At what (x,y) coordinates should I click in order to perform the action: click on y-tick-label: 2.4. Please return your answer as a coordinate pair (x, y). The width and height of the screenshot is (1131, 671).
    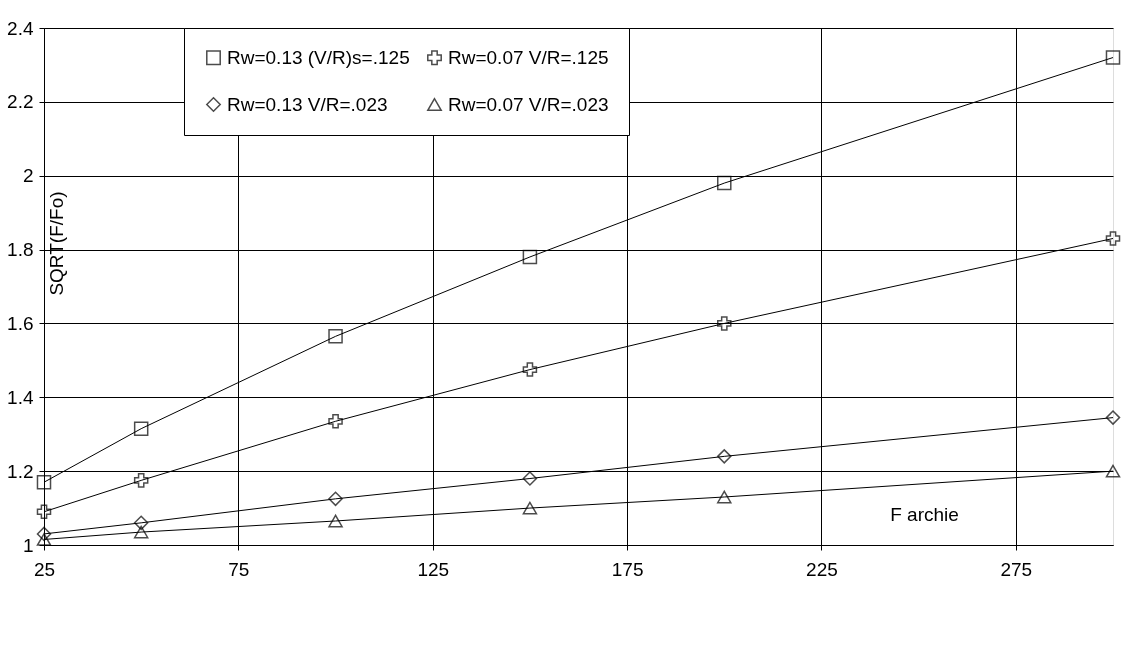
    Looking at the image, I should click on (20, 28).